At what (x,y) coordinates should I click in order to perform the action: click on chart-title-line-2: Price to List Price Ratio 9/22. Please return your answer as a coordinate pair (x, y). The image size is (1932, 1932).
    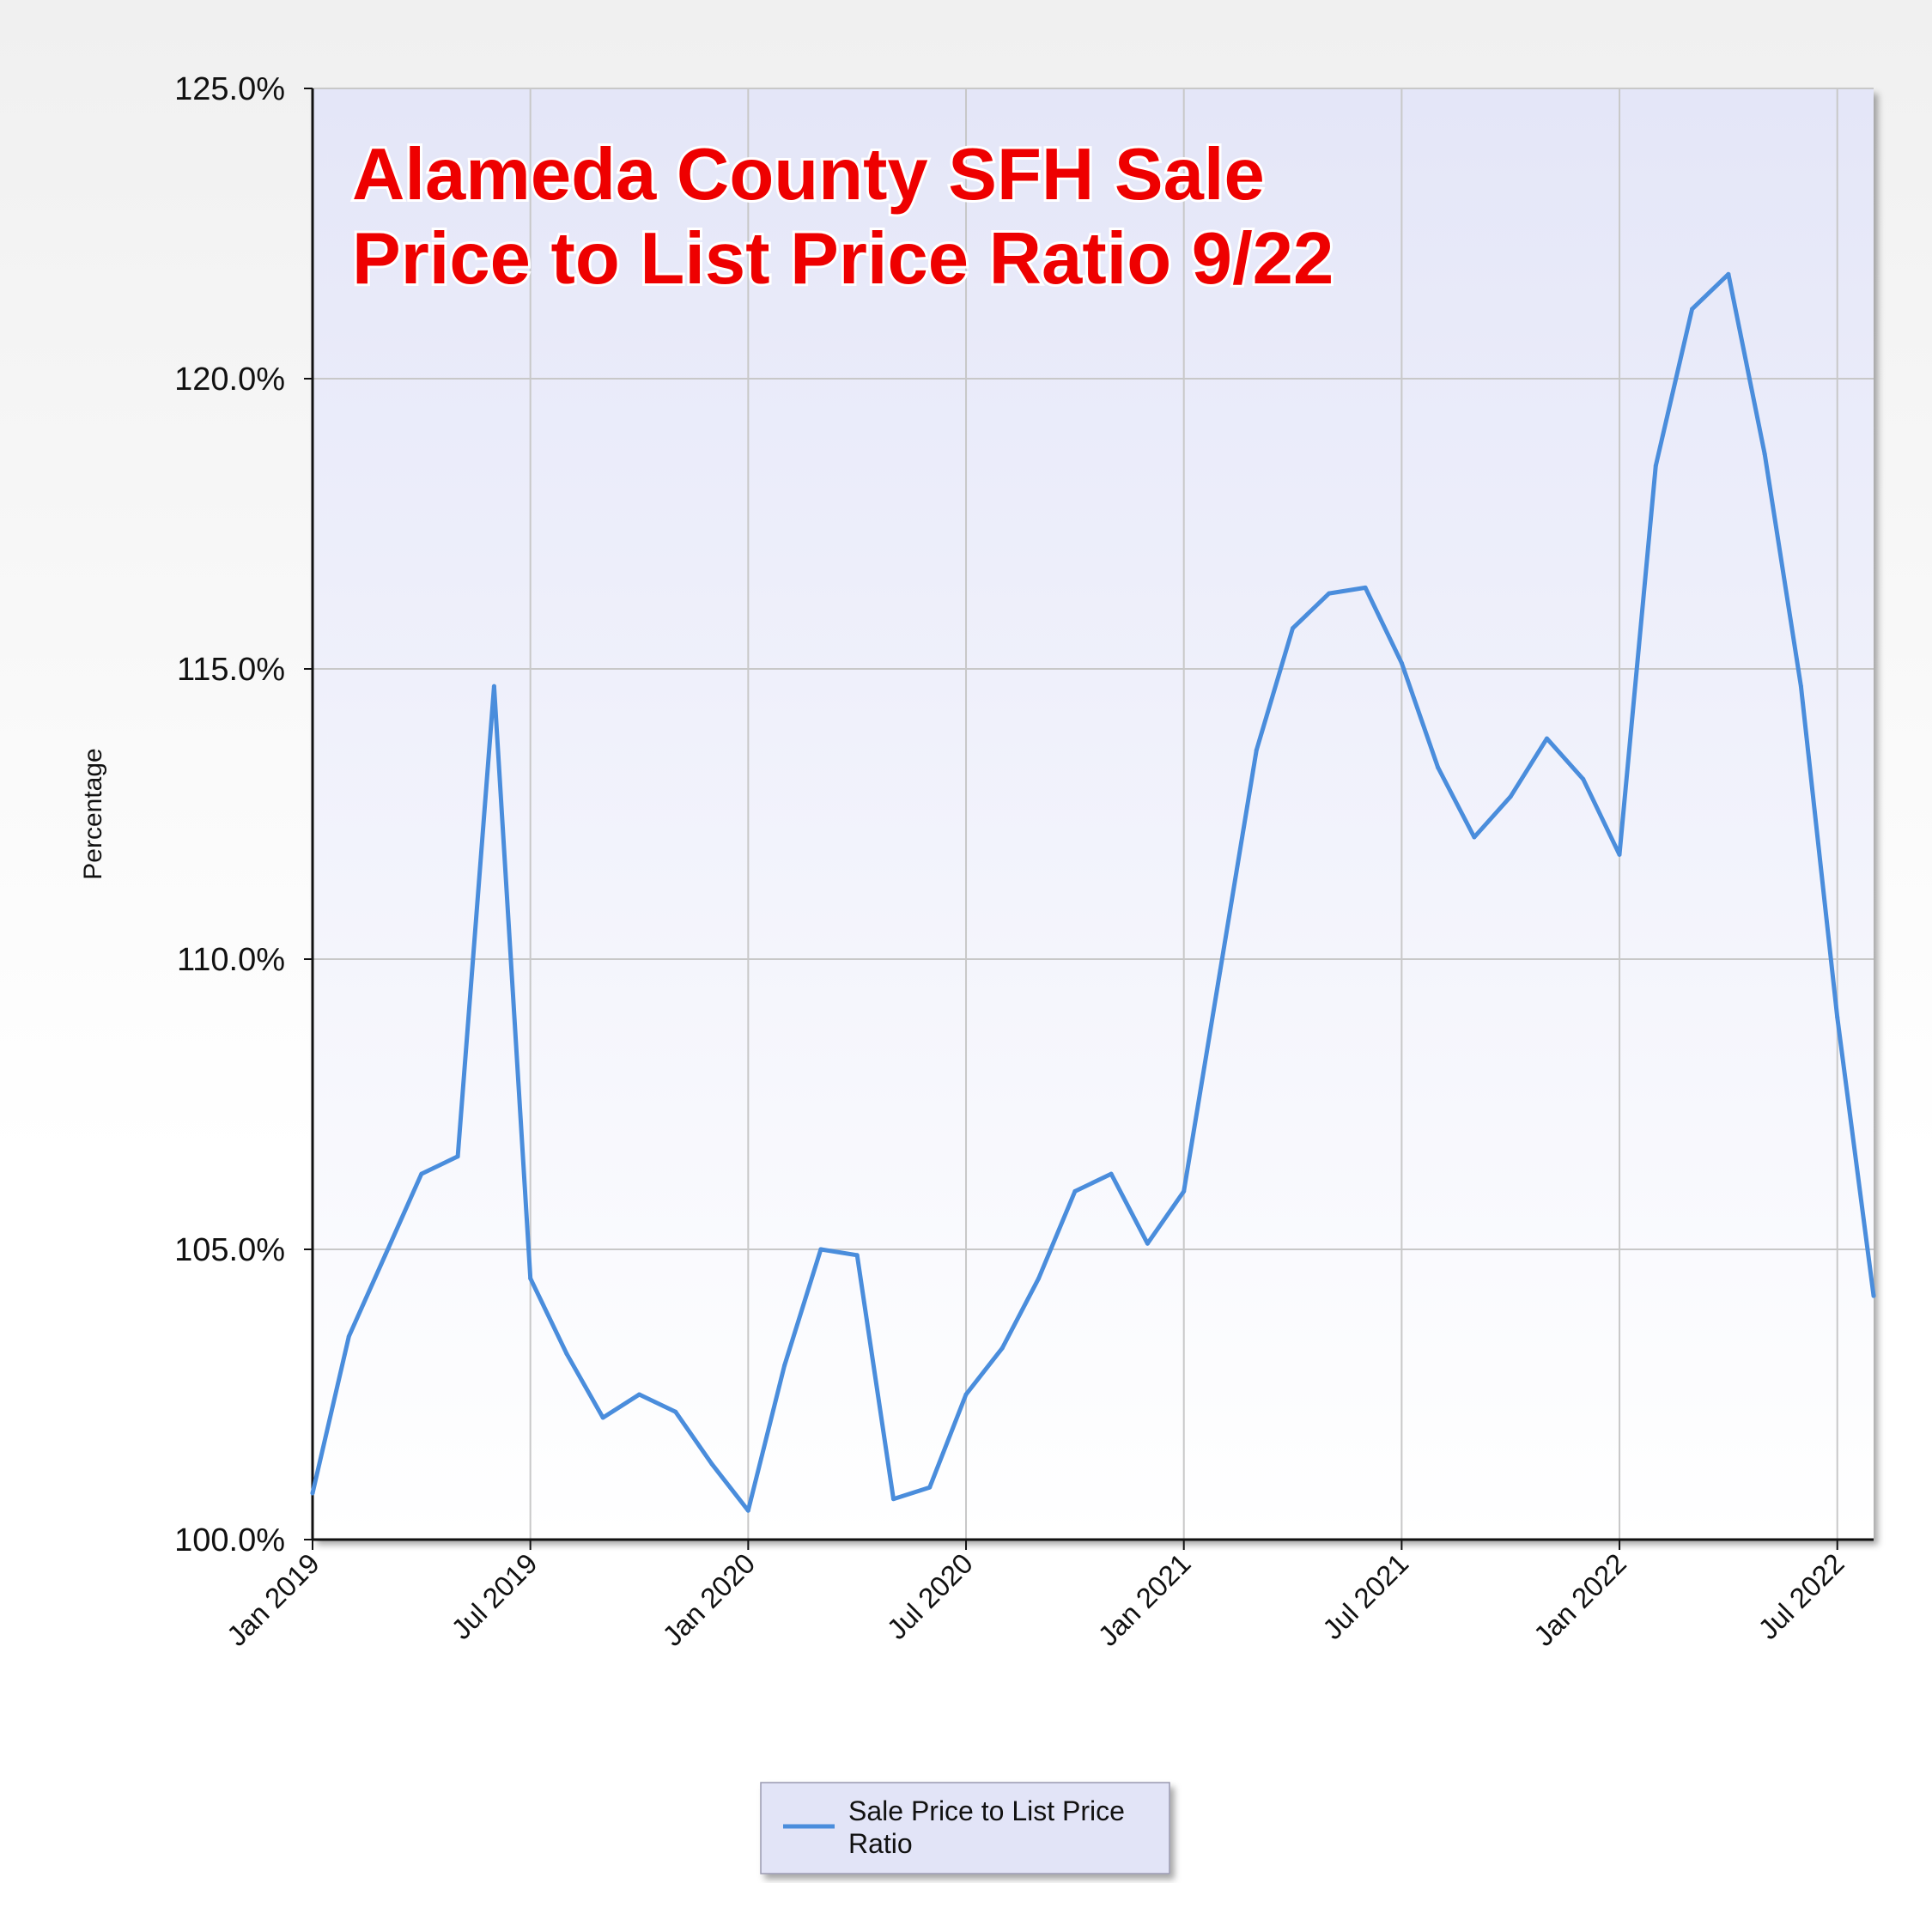
    Looking at the image, I should click on (843, 259).